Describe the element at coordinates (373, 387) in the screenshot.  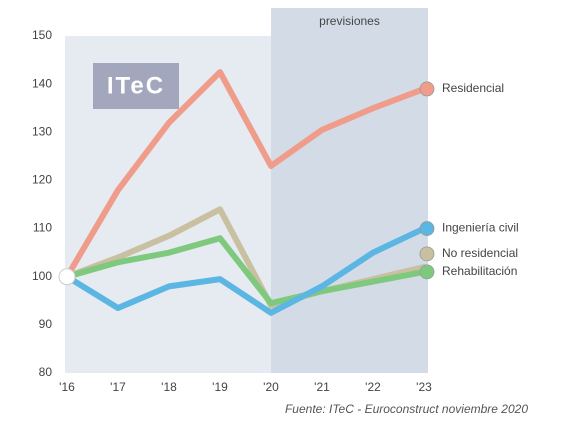
I see `x-tick-label: '22` at that location.